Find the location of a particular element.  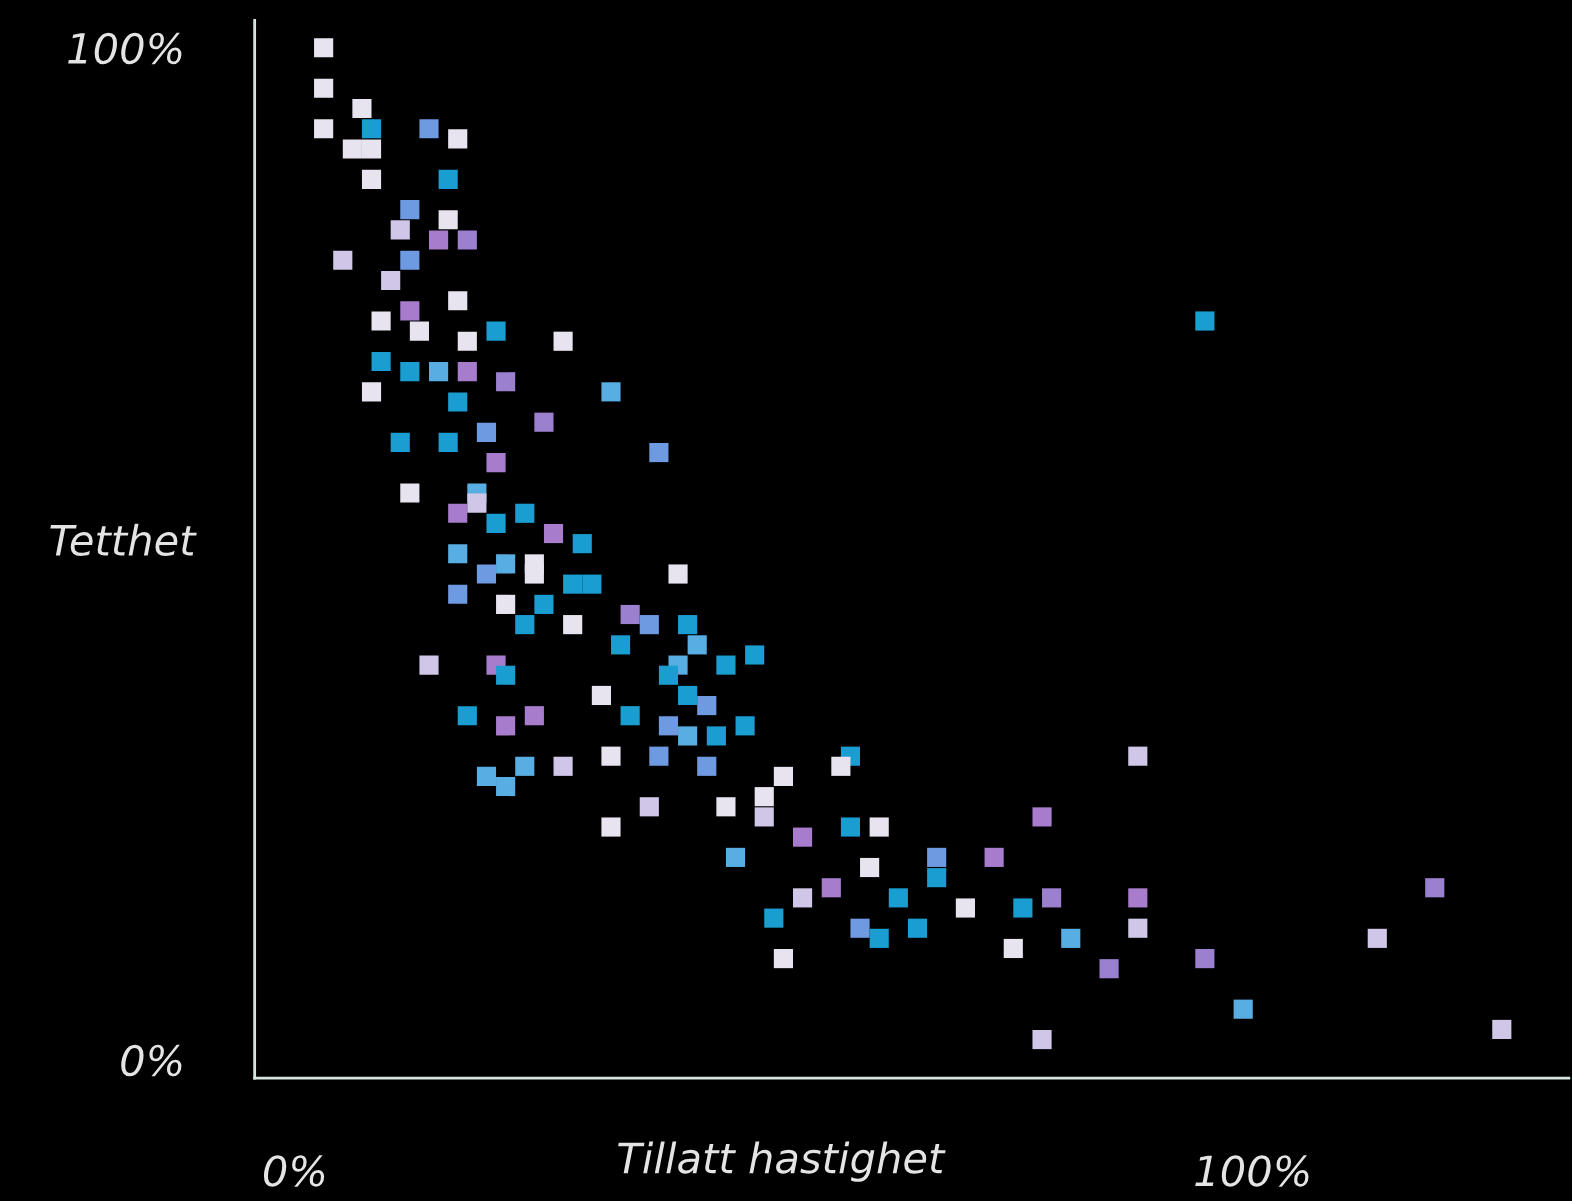

x-axis-title: Tillatt hastighet is located at coordinates (782, 1161).